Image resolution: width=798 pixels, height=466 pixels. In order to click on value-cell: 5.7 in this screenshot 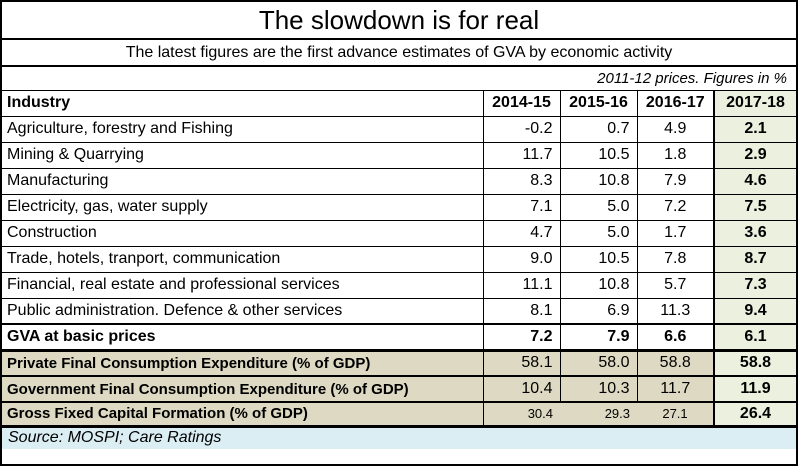, I will do `click(675, 285)`.